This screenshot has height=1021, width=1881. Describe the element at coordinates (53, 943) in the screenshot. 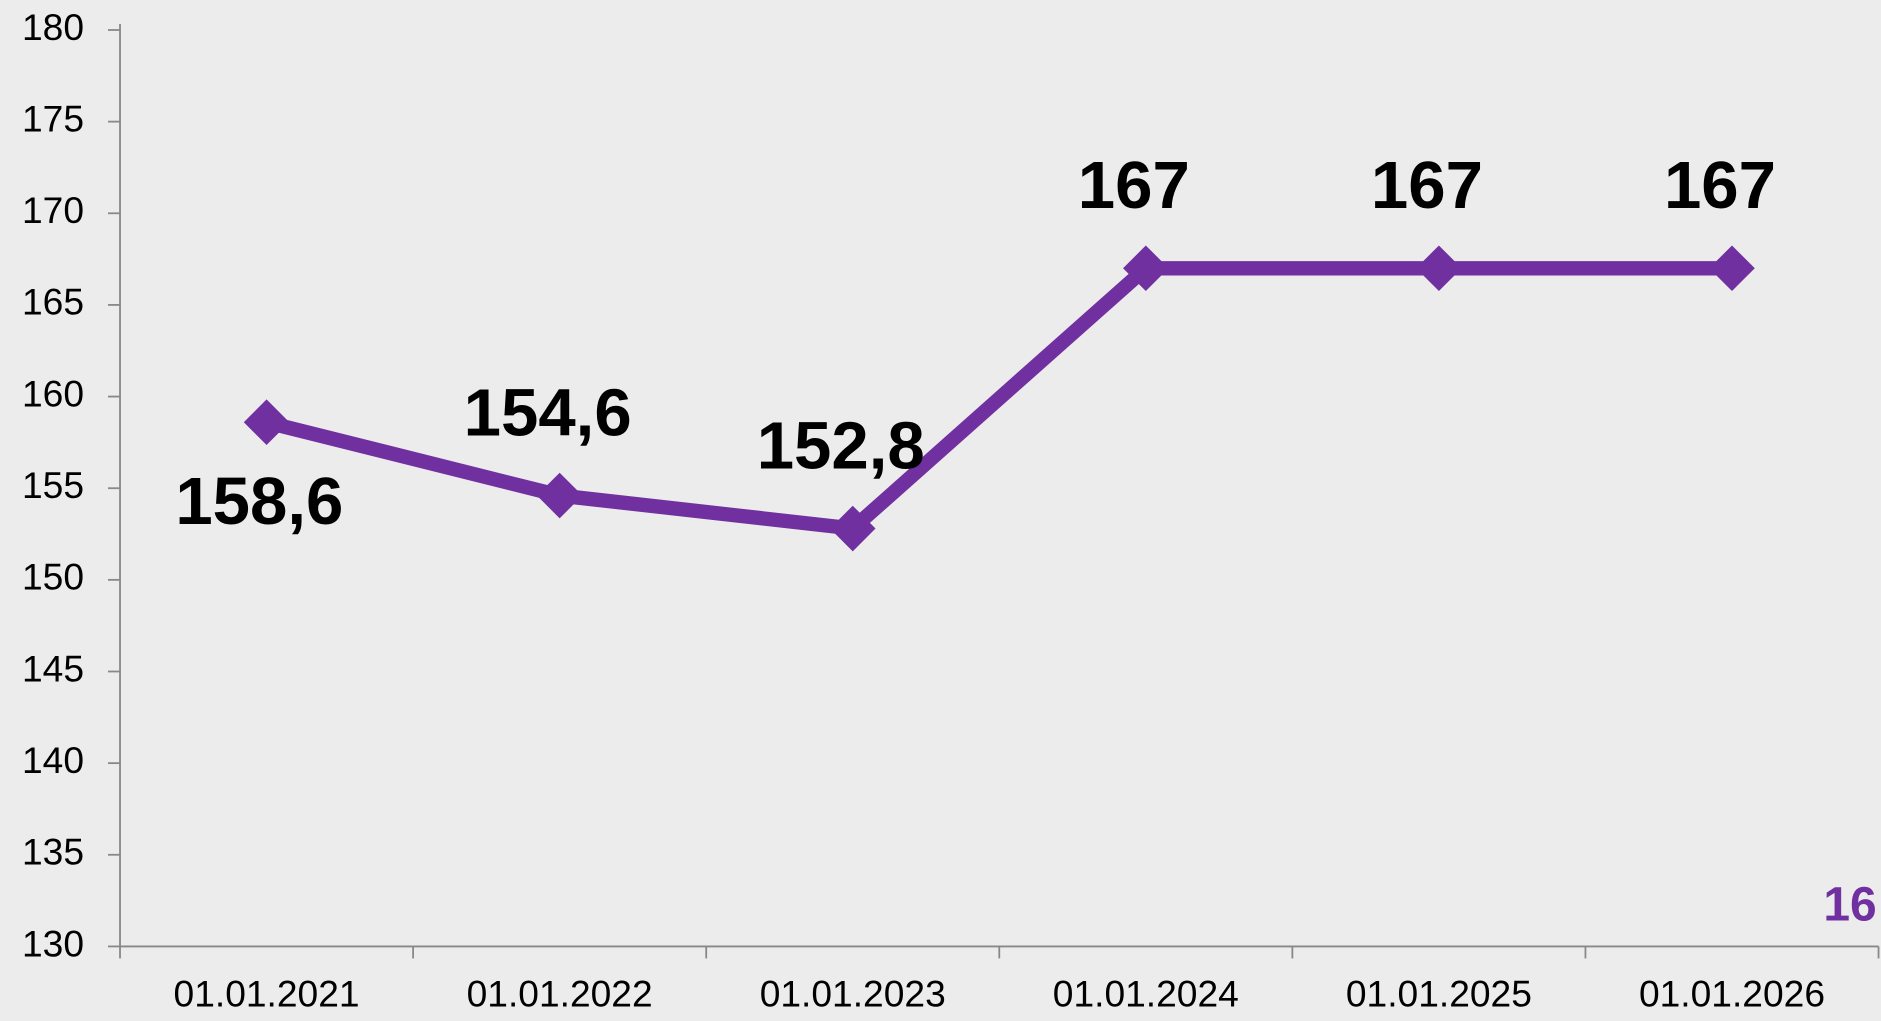

I see `y-tick-label: 130` at that location.